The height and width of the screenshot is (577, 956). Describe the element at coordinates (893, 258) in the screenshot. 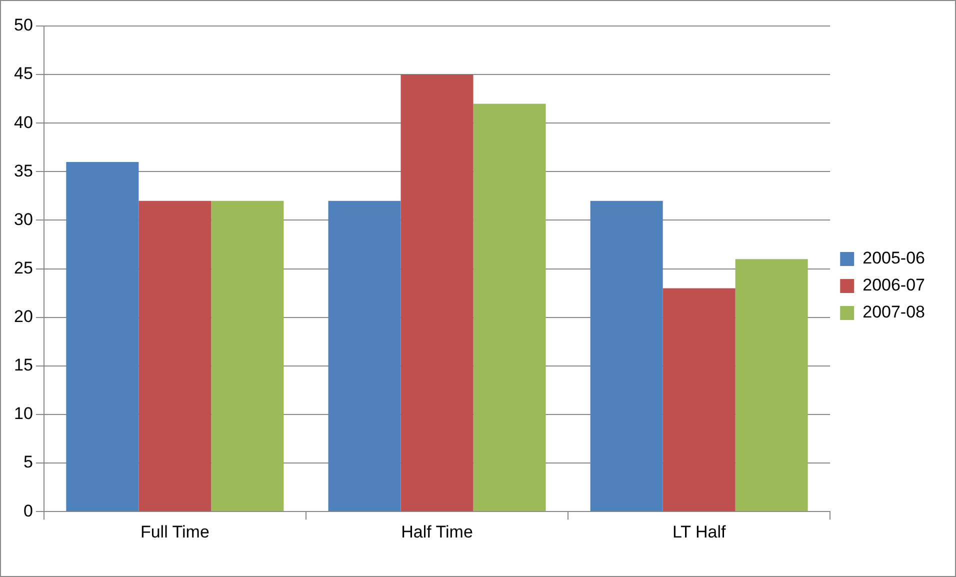

I see `legend-label: 2005-06` at that location.